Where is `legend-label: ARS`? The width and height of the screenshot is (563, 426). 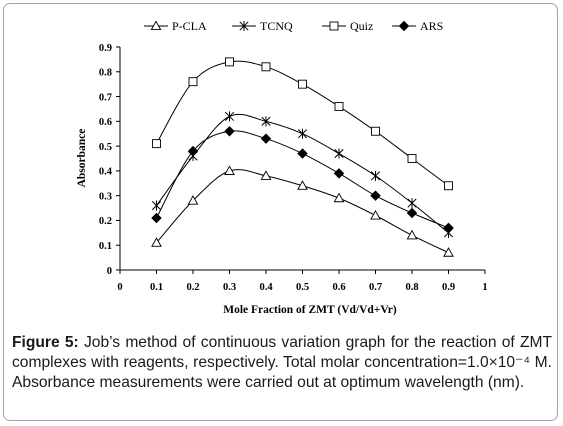 legend-label: ARS is located at coordinates (431, 26).